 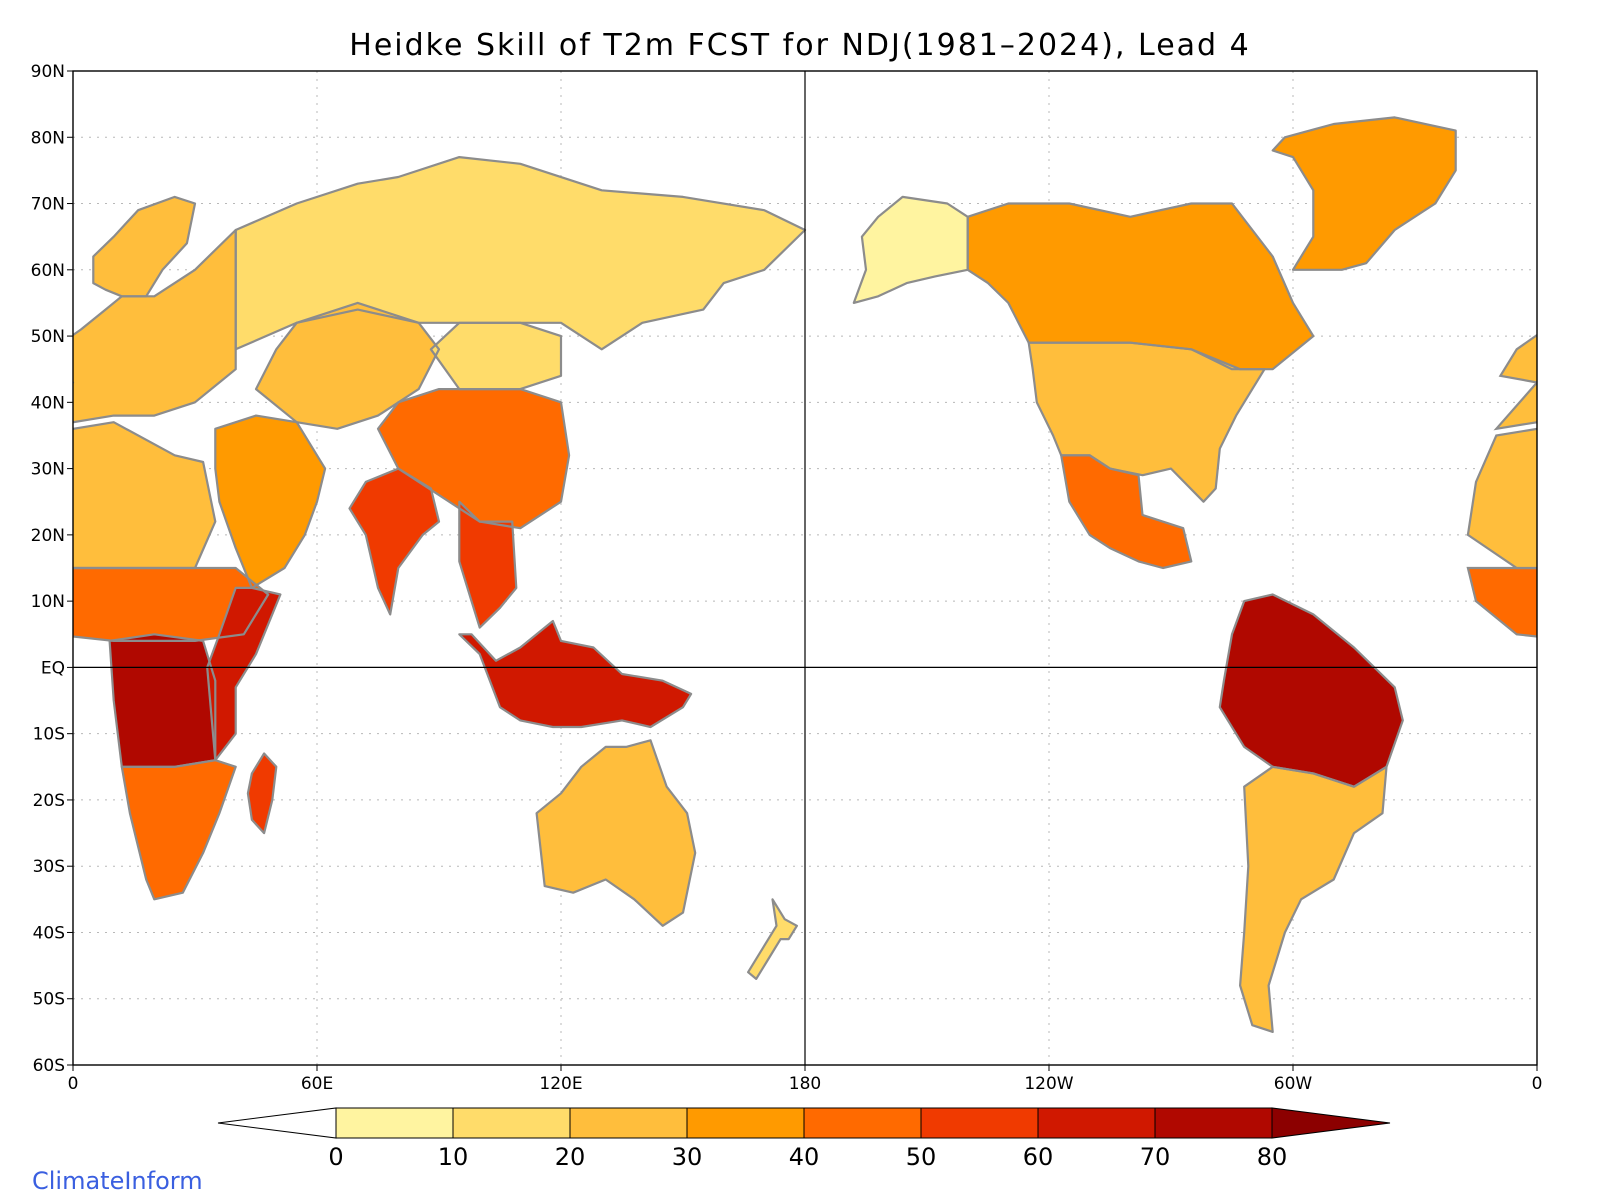 I want to click on colorbar-label: 10, so click(x=453, y=1157).